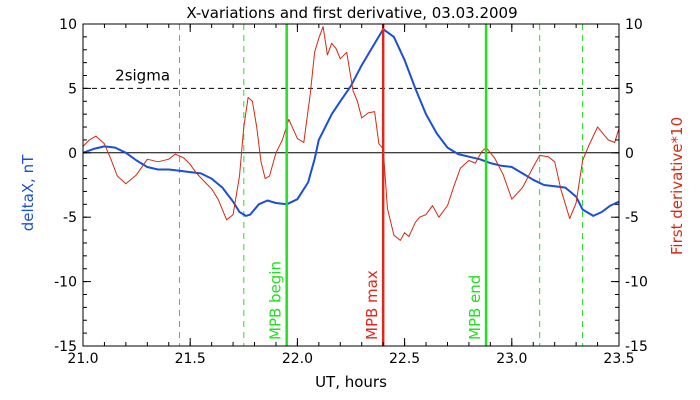  I want to click on y-tick-label-right-1: -10, so click(636, 283).